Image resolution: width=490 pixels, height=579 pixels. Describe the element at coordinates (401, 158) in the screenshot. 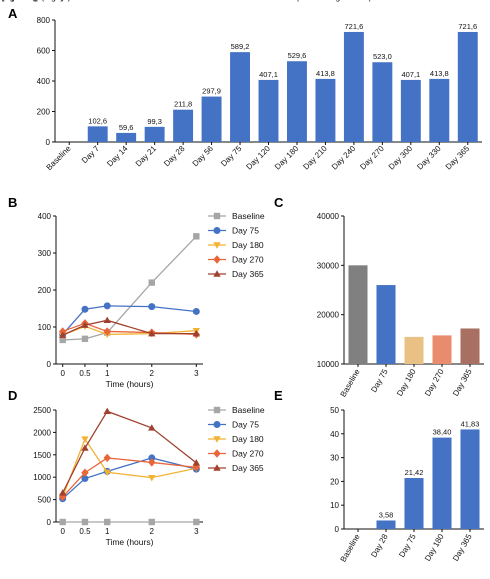

I see `category-label: Day 300` at that location.